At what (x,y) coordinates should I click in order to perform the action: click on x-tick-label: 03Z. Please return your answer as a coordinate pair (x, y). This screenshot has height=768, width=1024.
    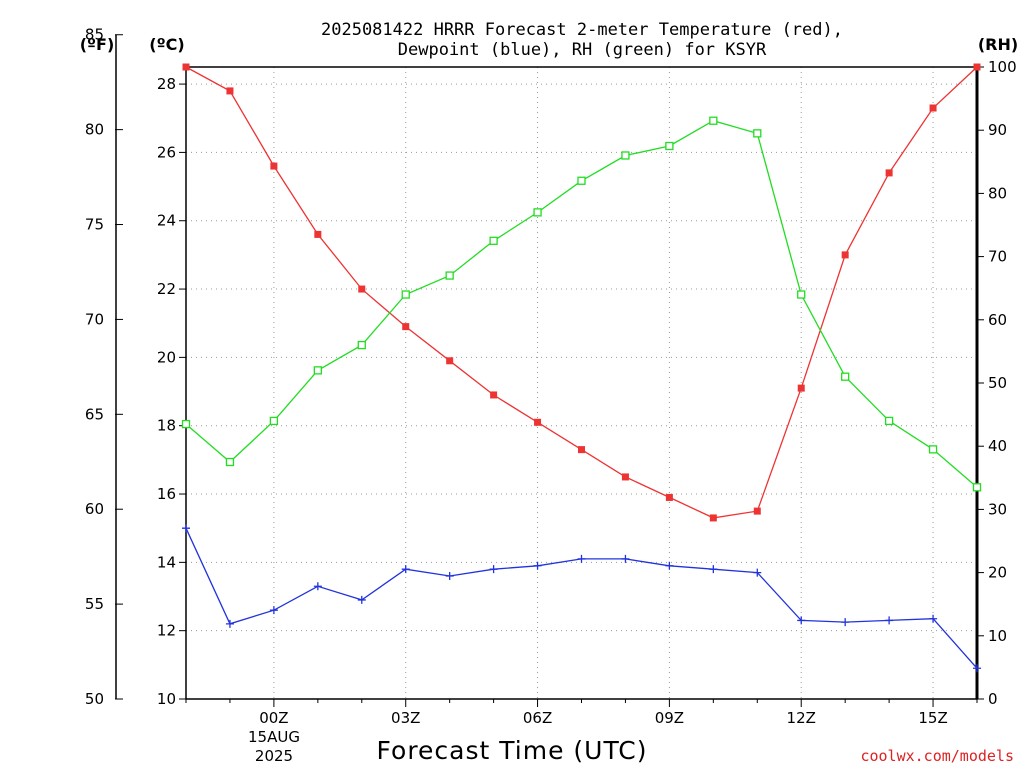
    Looking at the image, I should click on (405, 718).